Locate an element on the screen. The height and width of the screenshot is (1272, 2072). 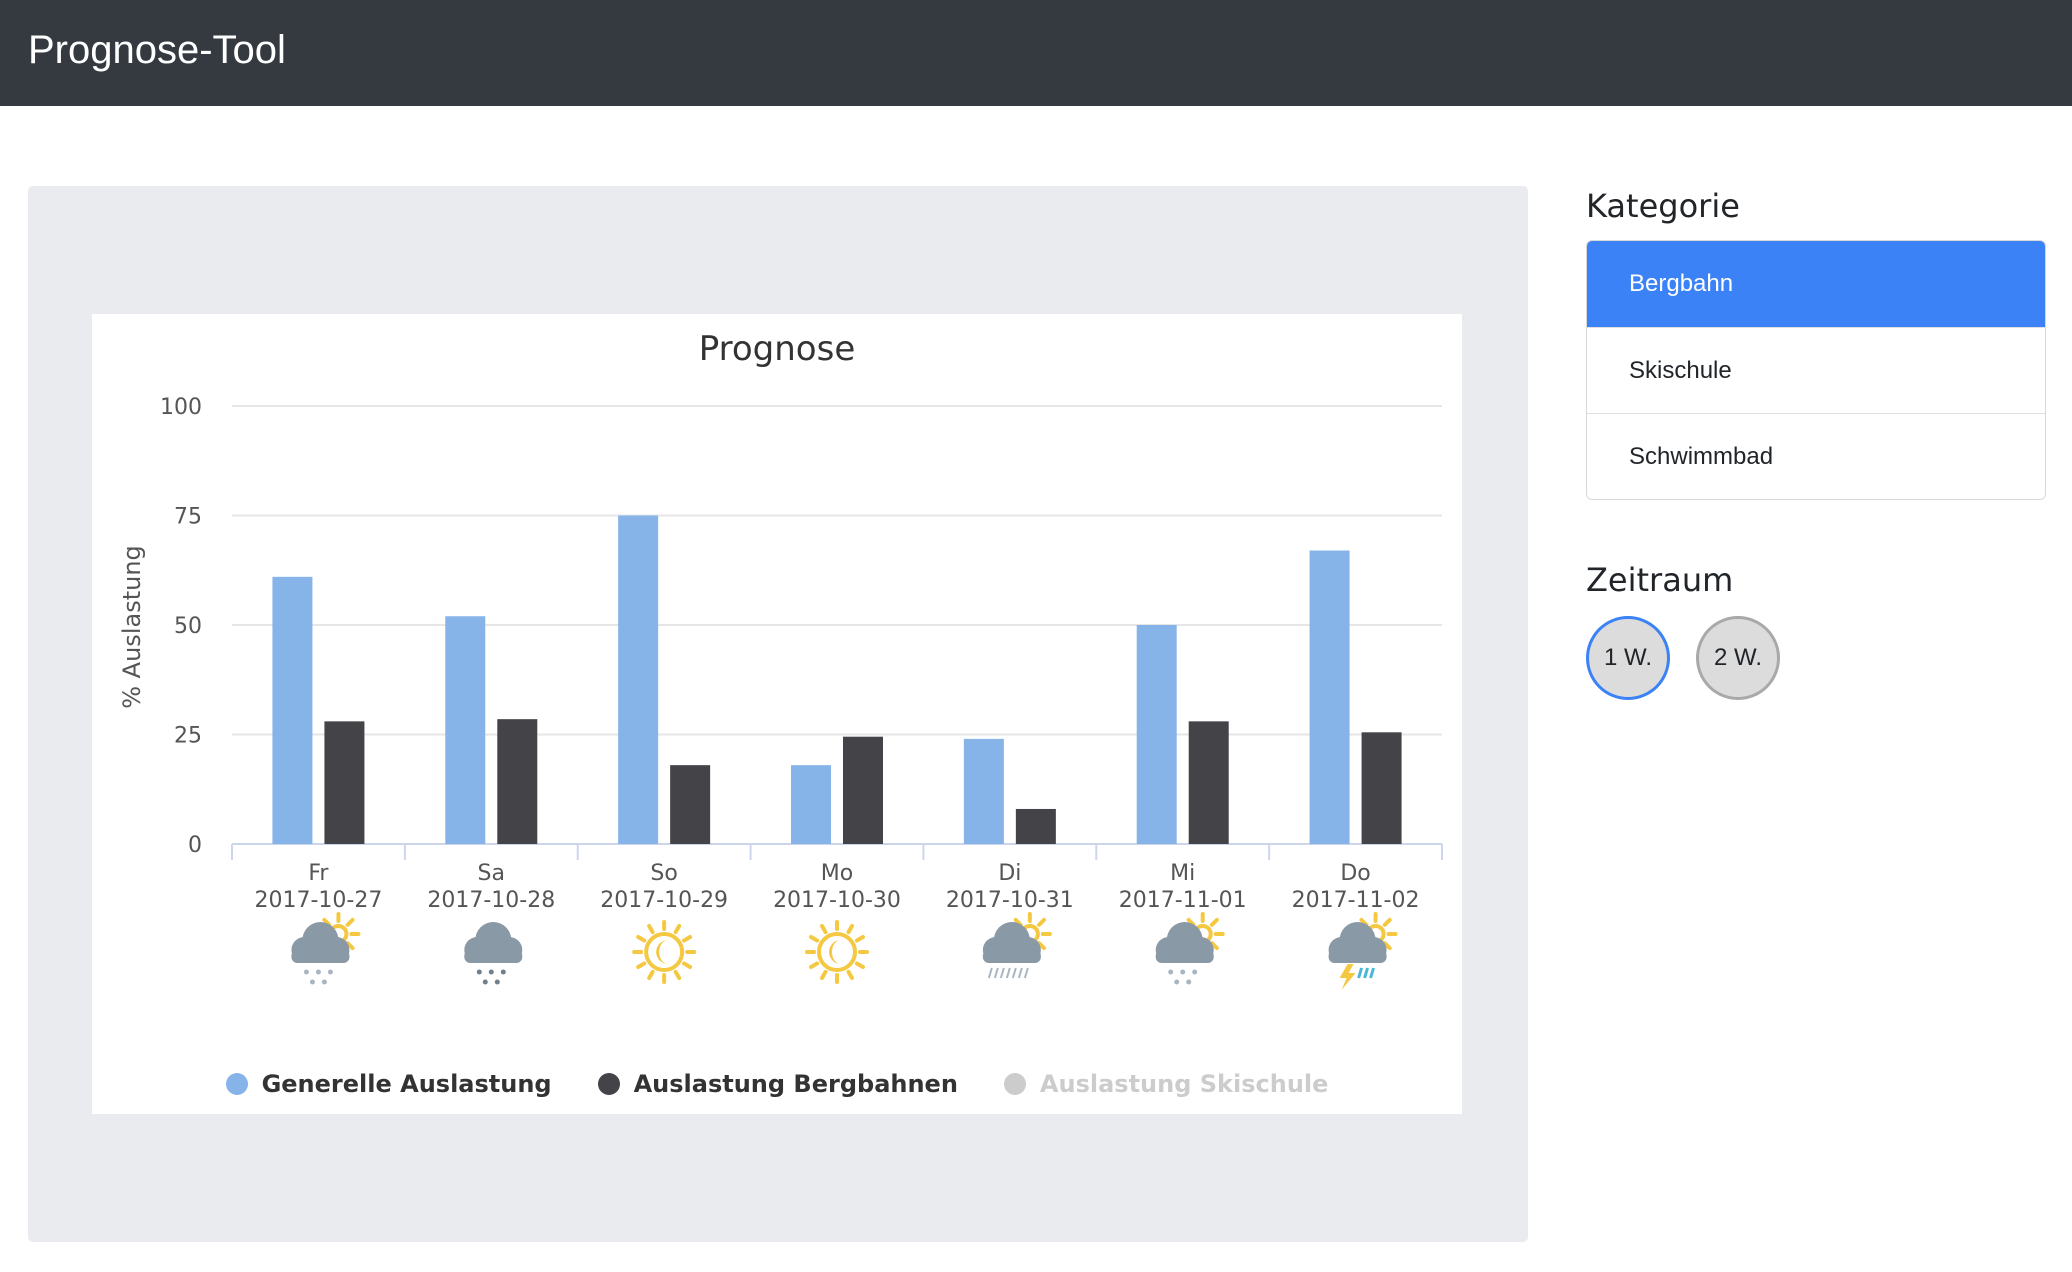
y-tick-label: 25 is located at coordinates (188, 736).